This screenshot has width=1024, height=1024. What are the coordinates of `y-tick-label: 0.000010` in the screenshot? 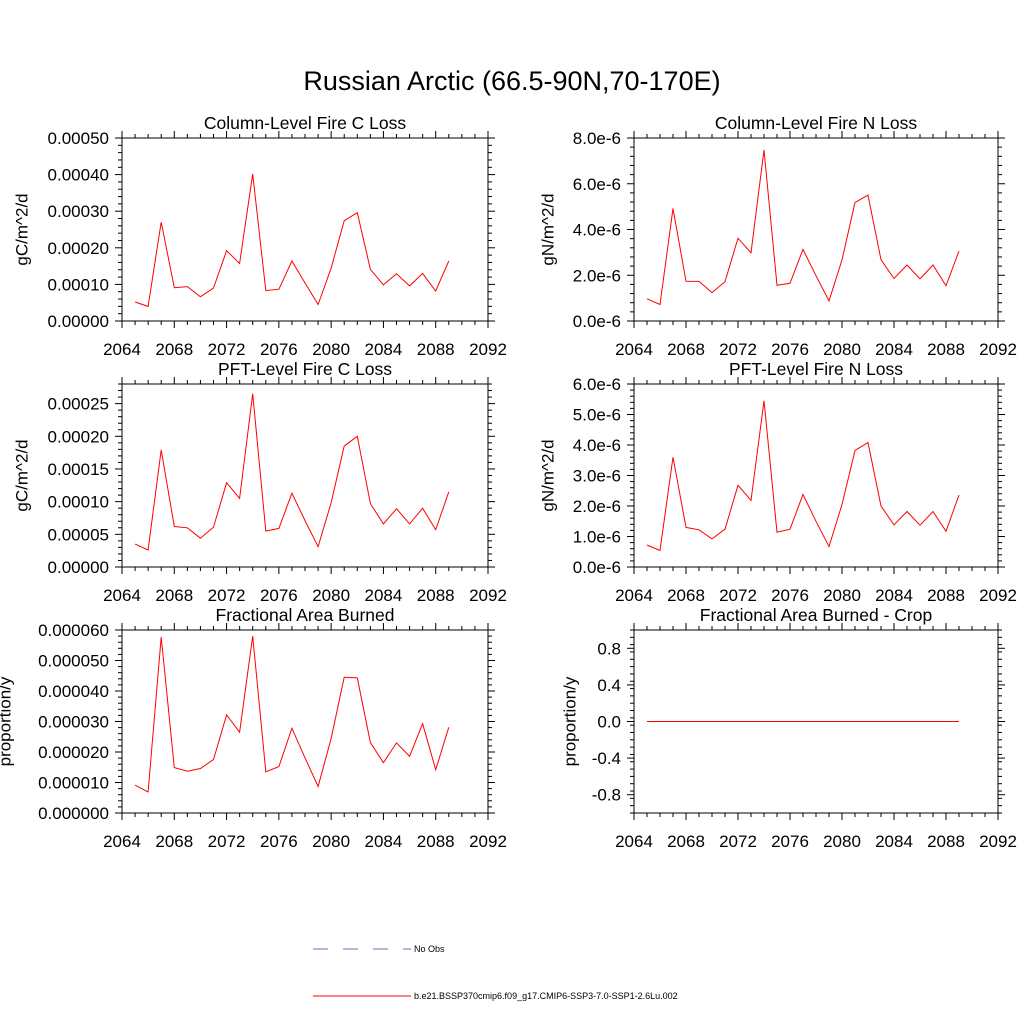 It's located at (73, 783).